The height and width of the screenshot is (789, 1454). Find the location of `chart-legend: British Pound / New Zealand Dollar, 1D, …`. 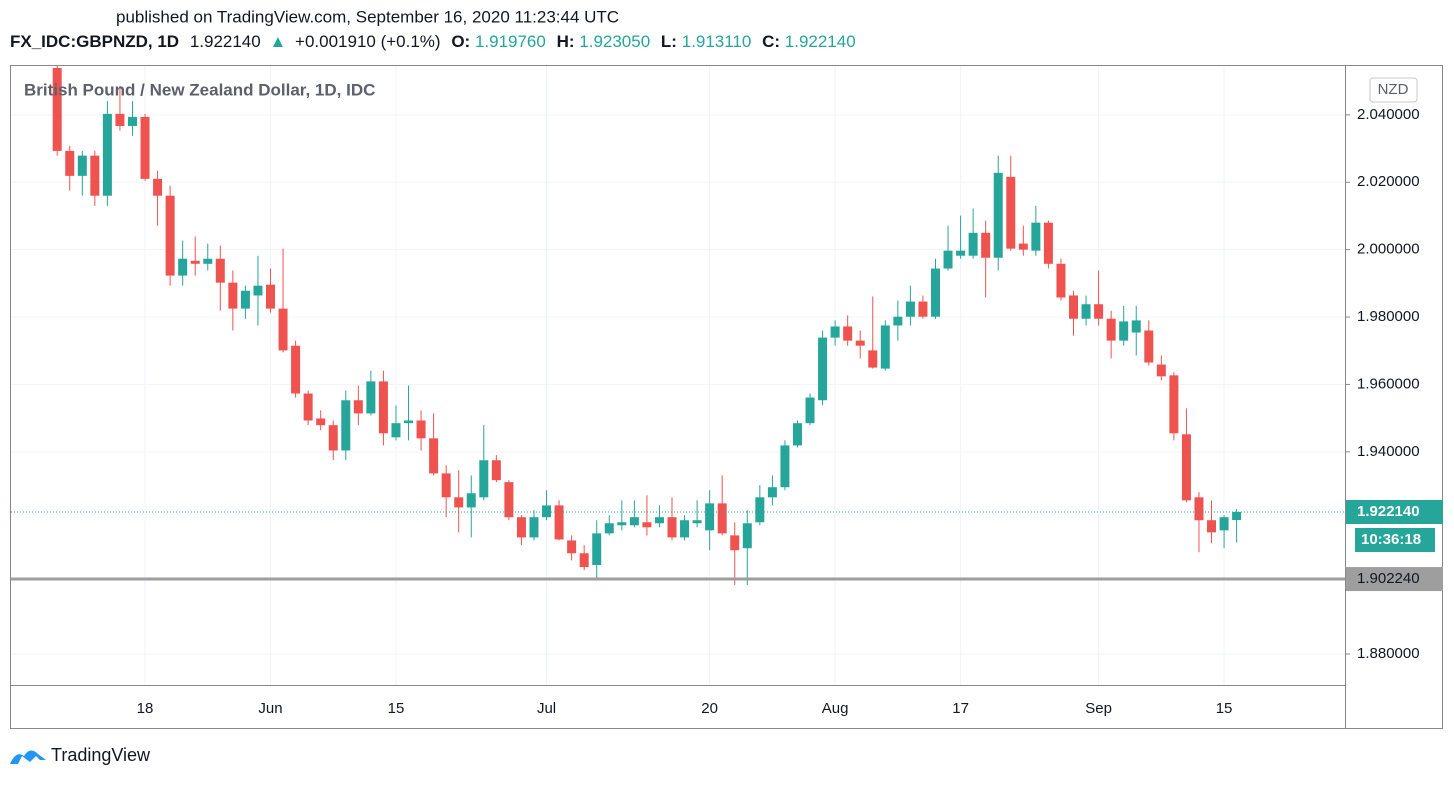

chart-legend: British Pound / New Zealand Dollar, 1D, … is located at coordinates (199, 89).